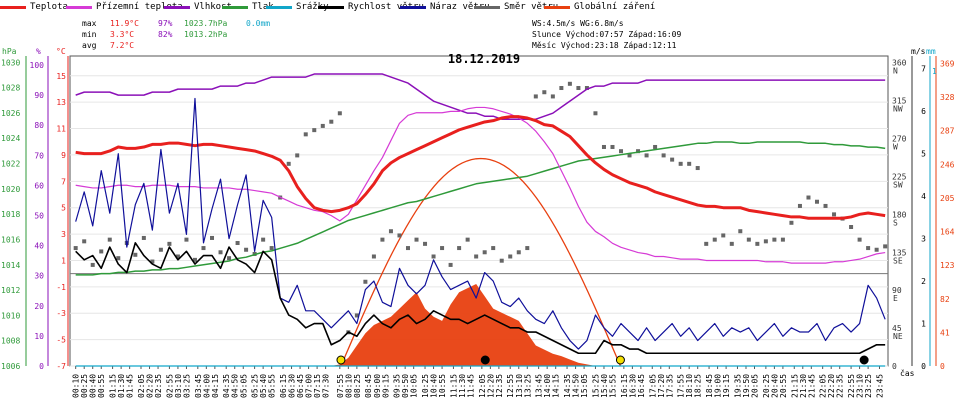 This screenshot has height=400, width=966. What do you see at coordinates (895, 298) in the screenshot?
I see `wind-dir-tick-name: E` at bounding box center [895, 298].